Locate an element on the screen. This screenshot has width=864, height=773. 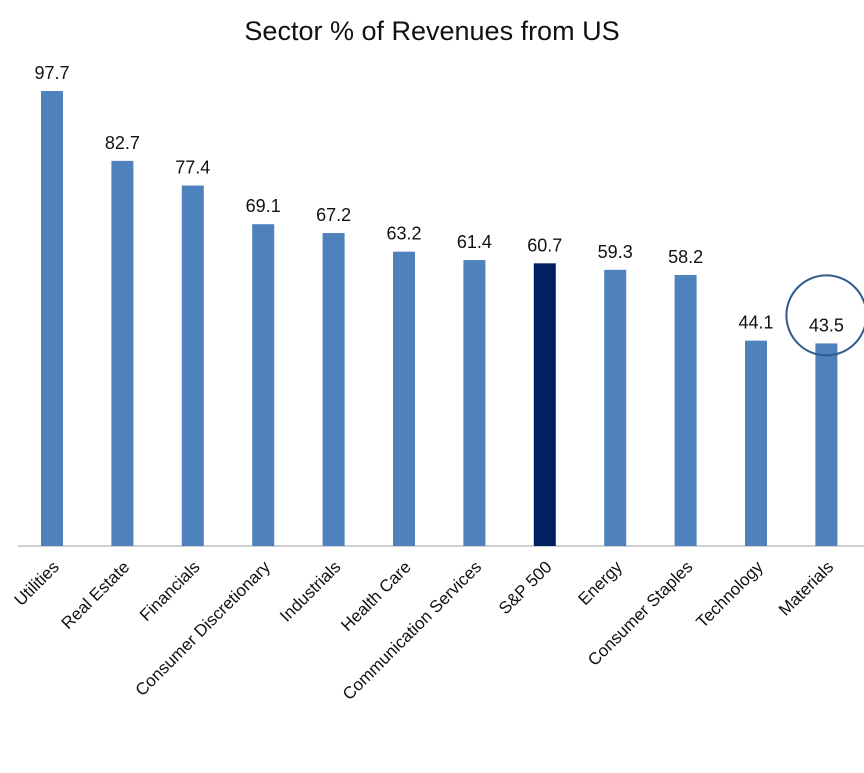
value-label: 67.2 is located at coordinates (333, 215).